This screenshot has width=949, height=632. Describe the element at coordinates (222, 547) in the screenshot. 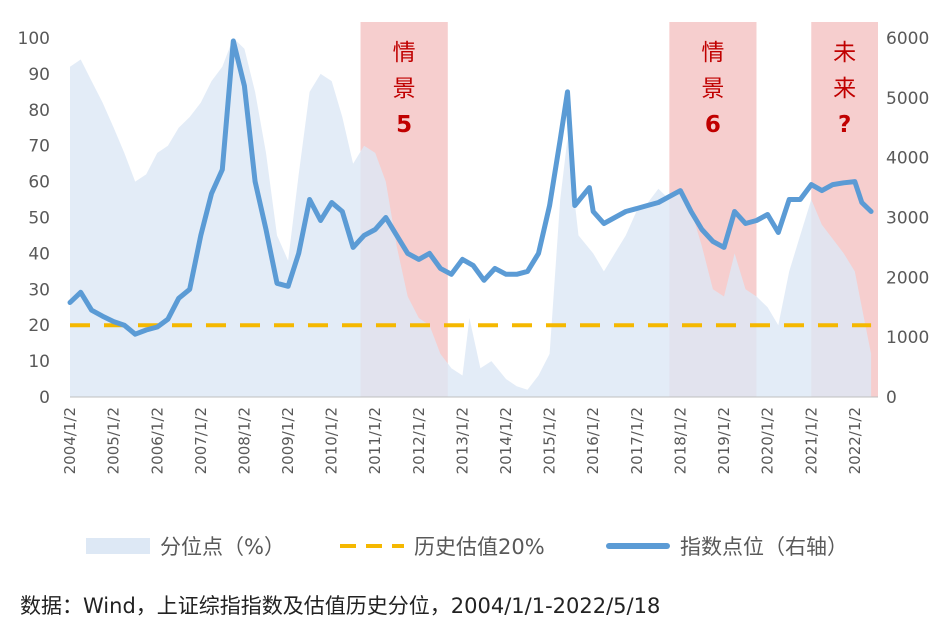

I see `legend-label-percentile: 分位点（%）` at that location.